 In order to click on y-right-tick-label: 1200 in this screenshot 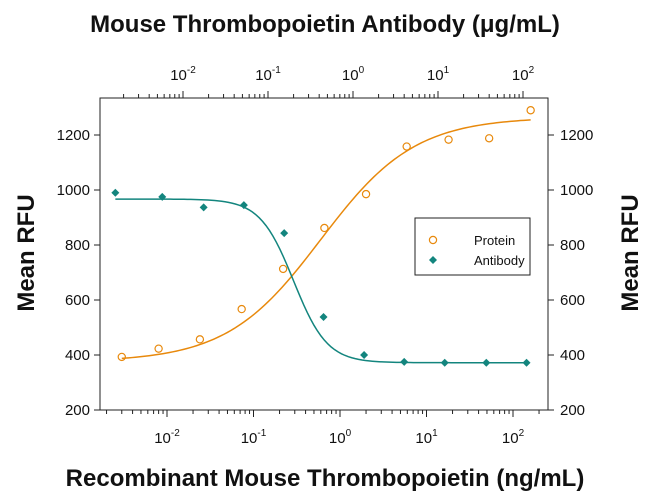, I will do `click(576, 135)`.